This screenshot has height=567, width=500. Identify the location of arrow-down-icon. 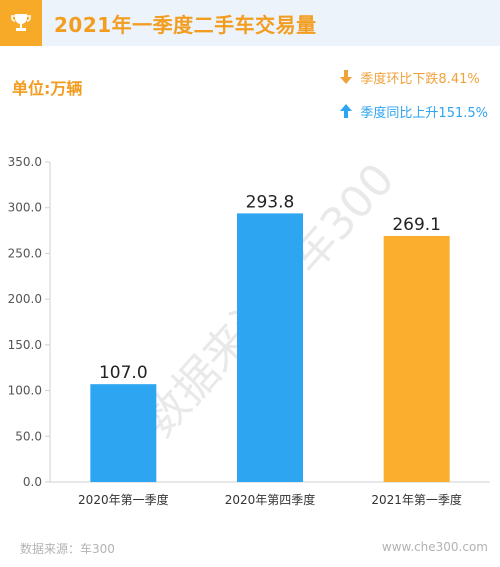
(346, 77).